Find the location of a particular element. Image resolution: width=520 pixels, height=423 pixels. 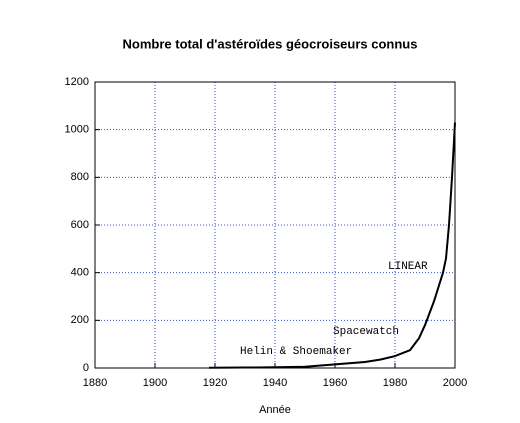

y-tick-label: 200 is located at coordinates (80, 320).